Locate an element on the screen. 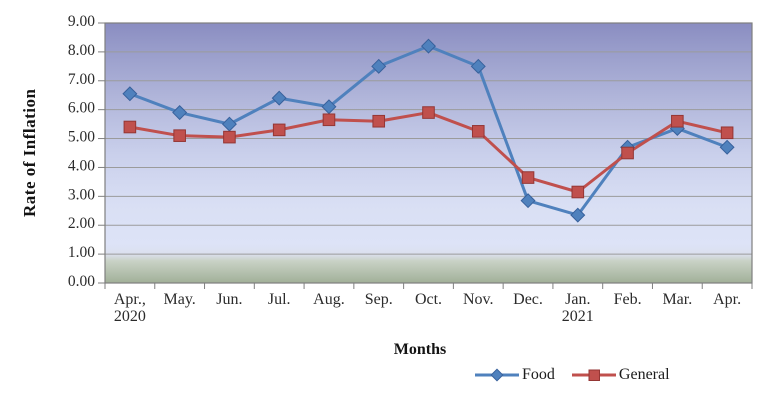 The height and width of the screenshot is (404, 768). x-tick-label: May. is located at coordinates (180, 299).